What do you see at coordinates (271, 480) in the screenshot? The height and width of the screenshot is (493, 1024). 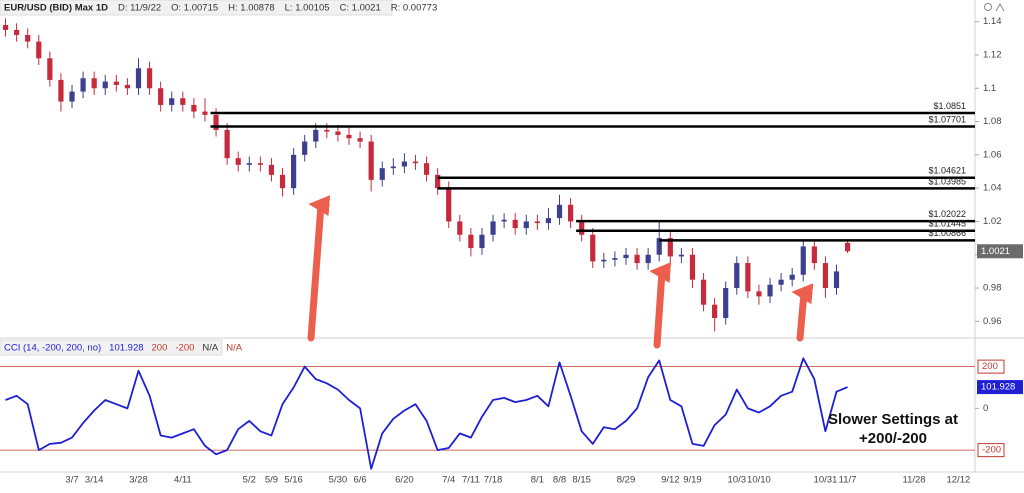 I see `x-tick-label: 5/9` at bounding box center [271, 480].